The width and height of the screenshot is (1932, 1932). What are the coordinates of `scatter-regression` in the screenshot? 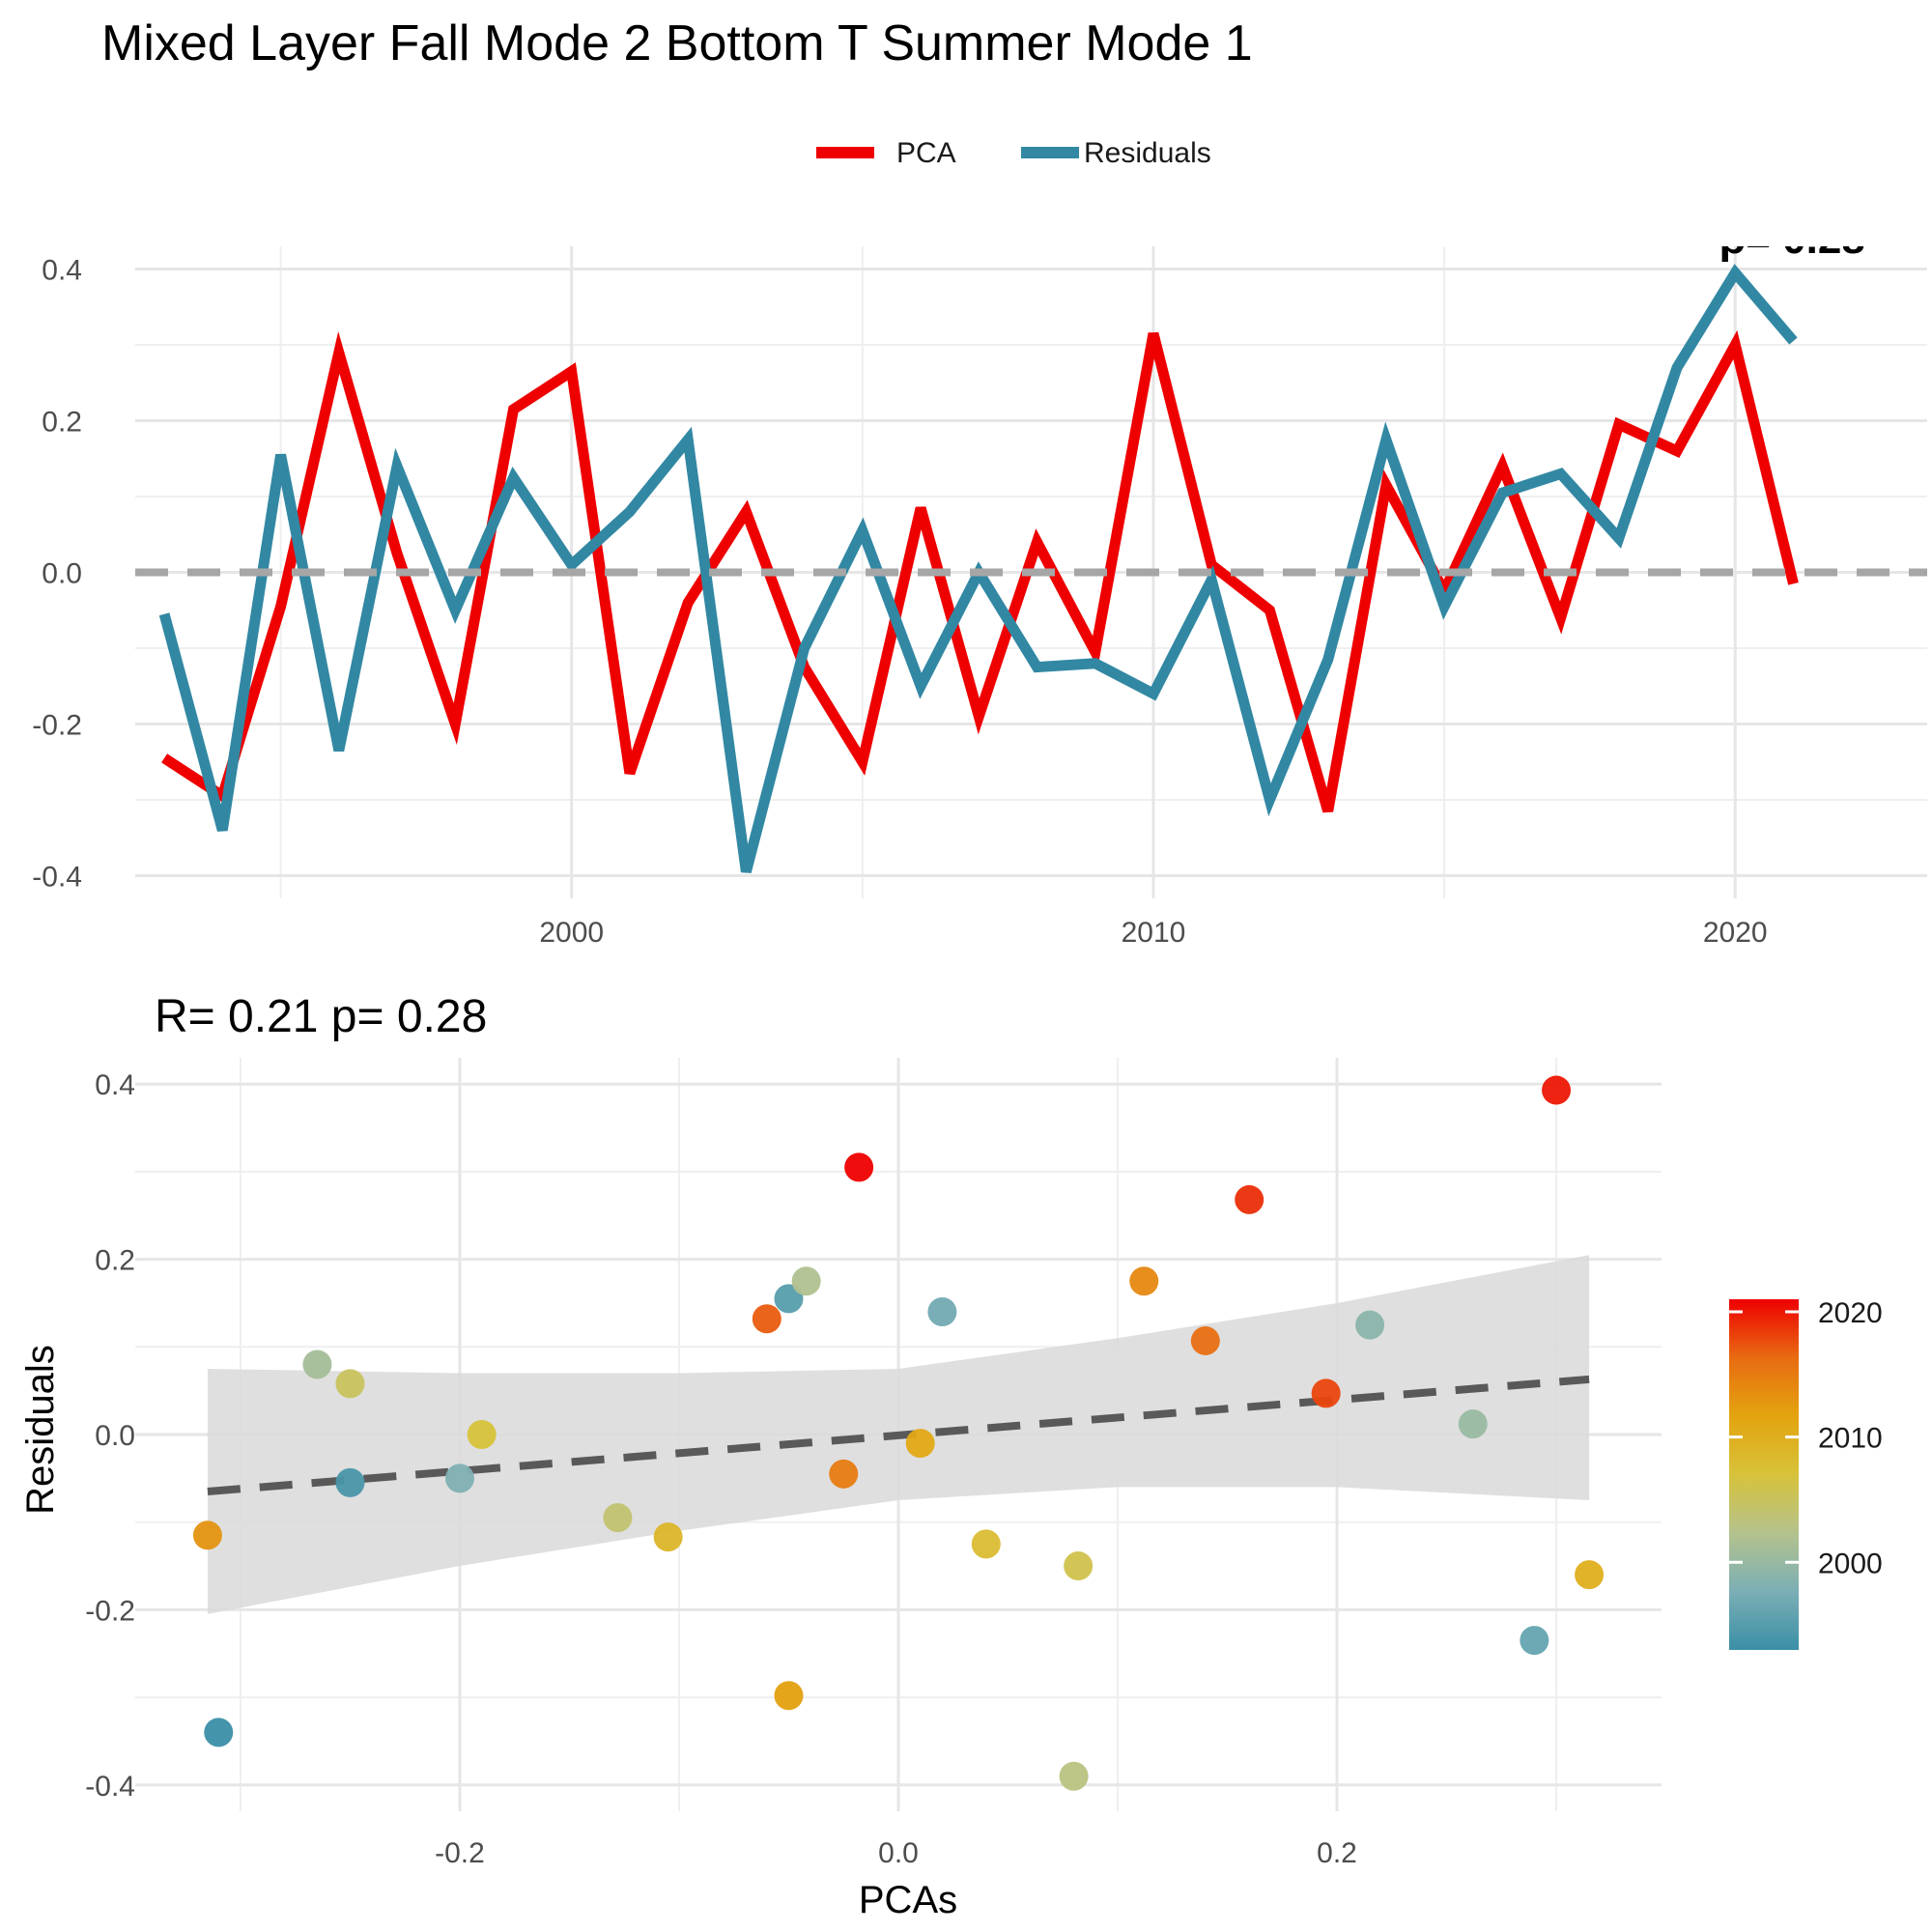 It's located at (898, 1435).